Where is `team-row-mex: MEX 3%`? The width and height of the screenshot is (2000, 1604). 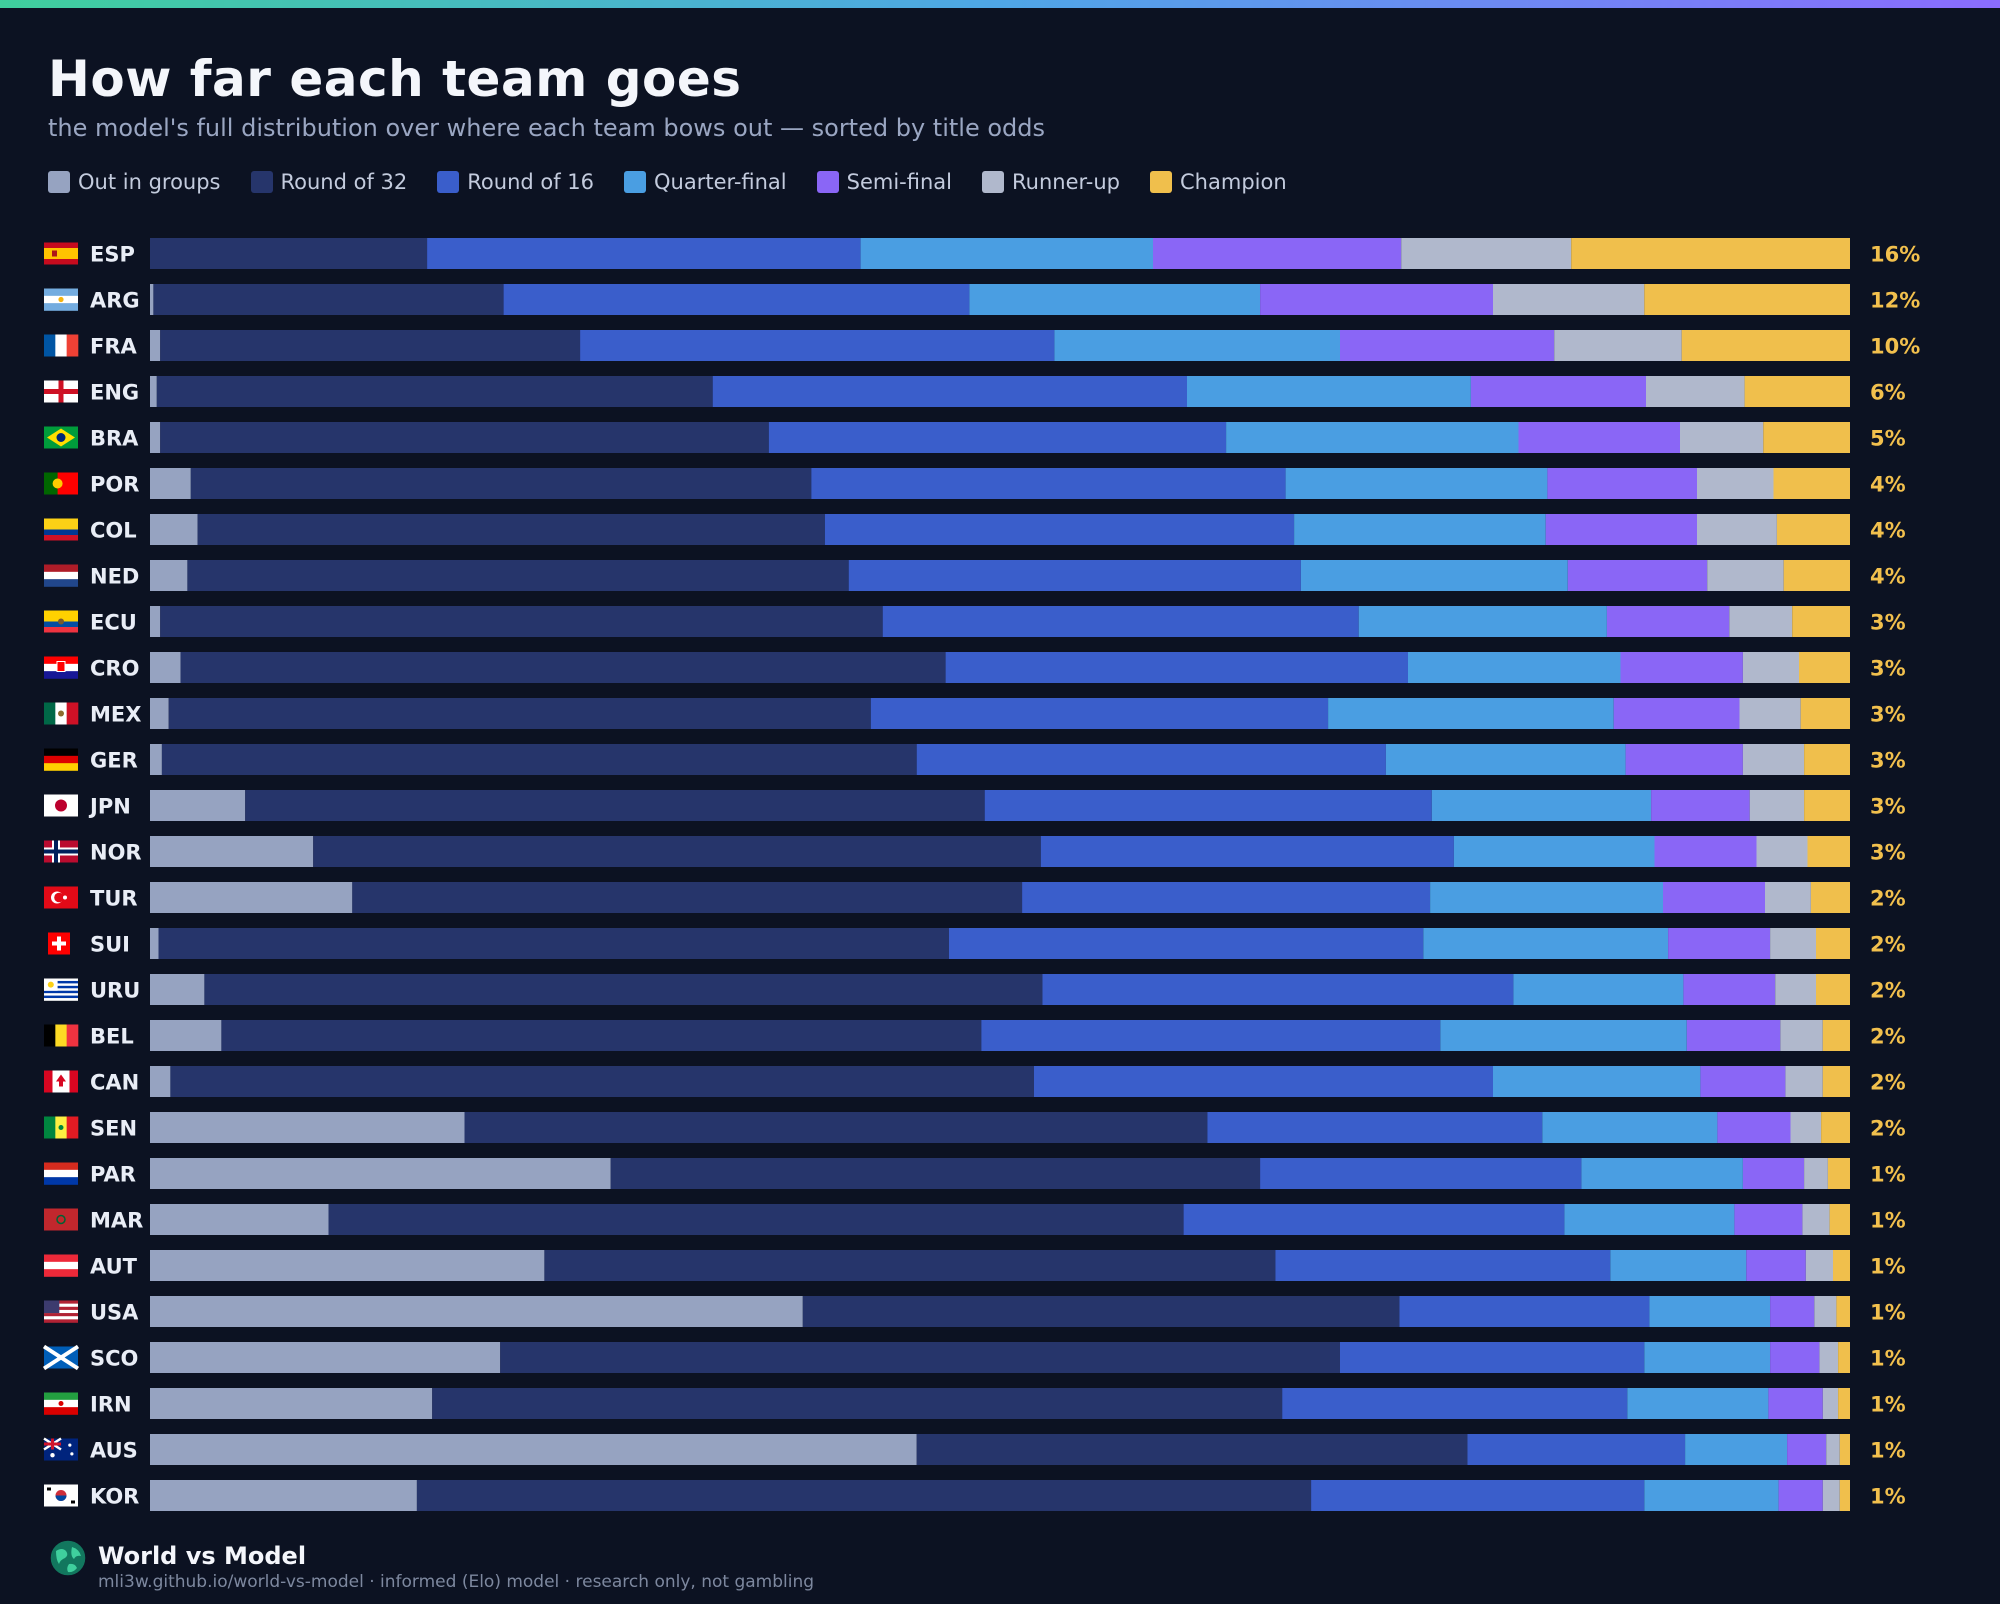
team-row-mex: MEX 3% is located at coordinates (975, 713).